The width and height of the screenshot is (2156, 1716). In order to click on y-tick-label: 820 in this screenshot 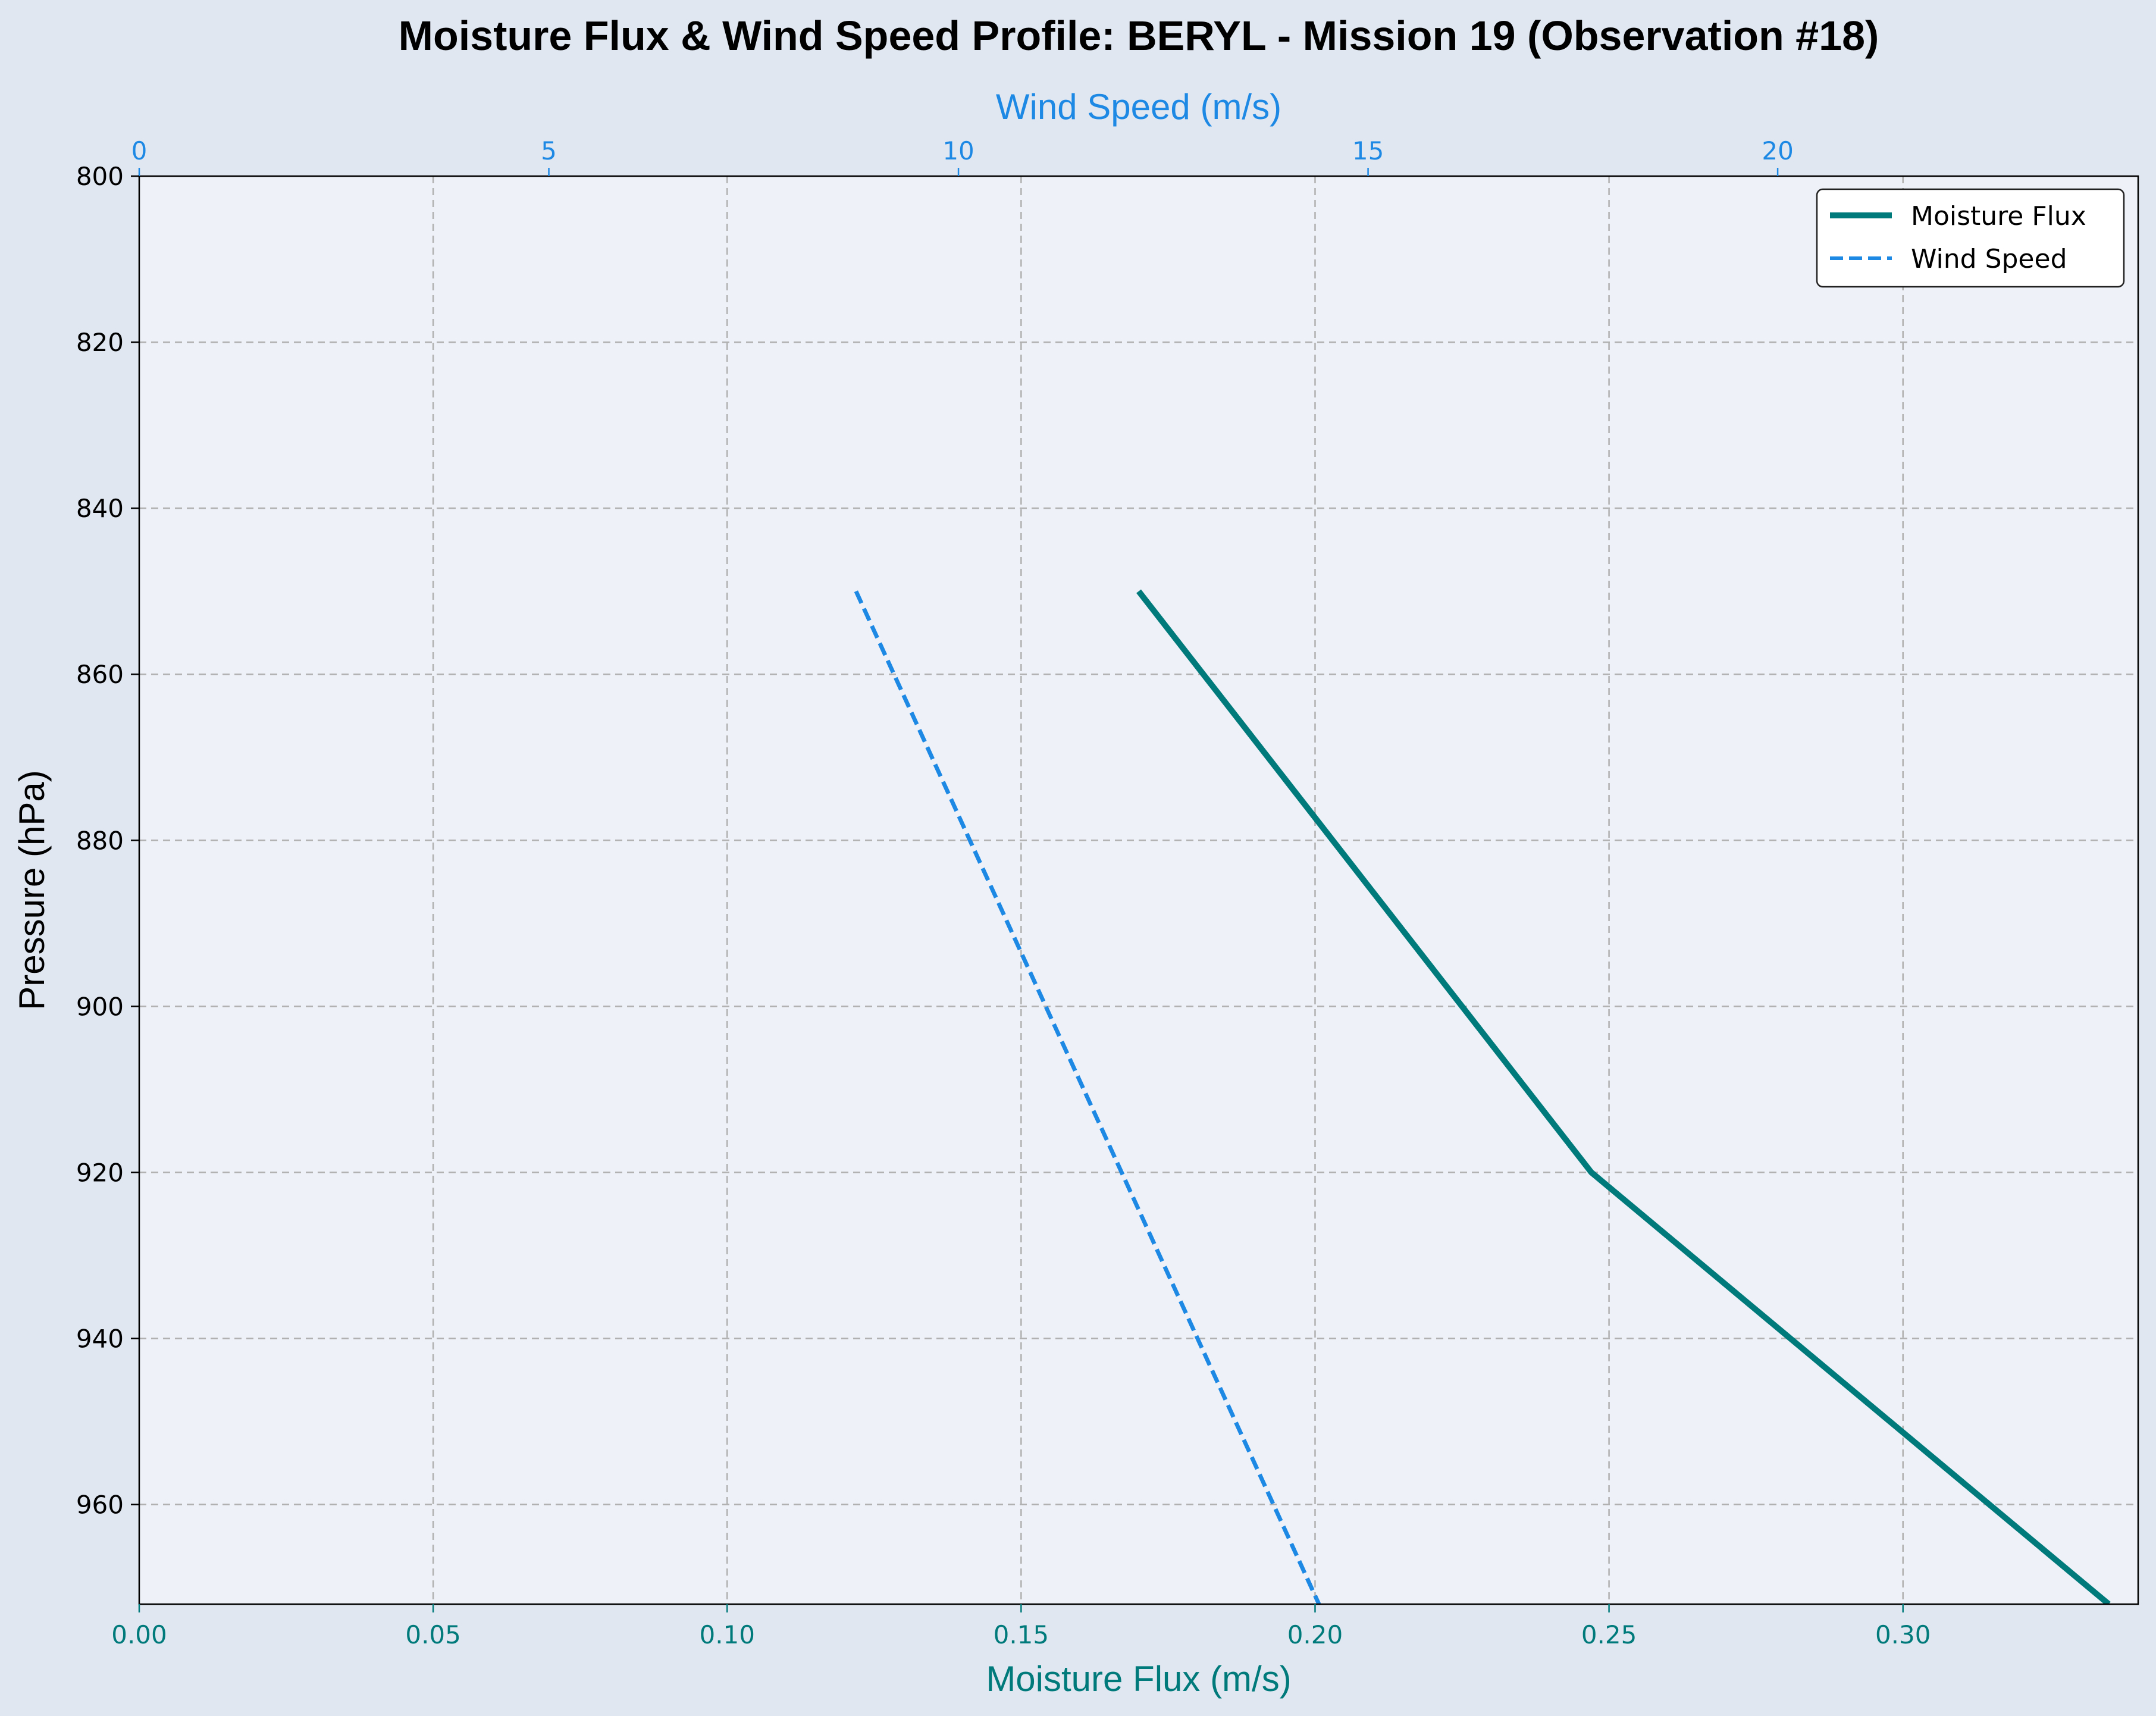, I will do `click(100, 342)`.